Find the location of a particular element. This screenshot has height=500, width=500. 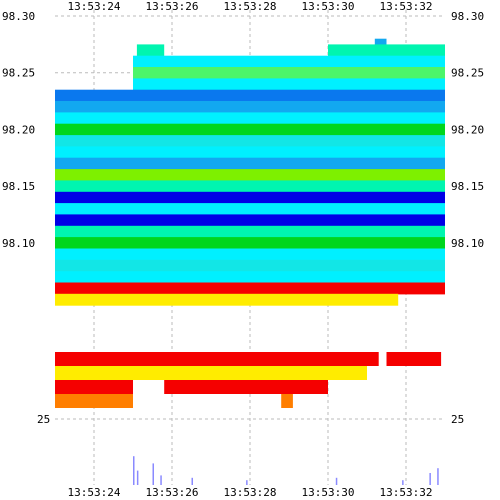

x-tick-label-bottom: 13:53:26 is located at coordinates (172, 492).